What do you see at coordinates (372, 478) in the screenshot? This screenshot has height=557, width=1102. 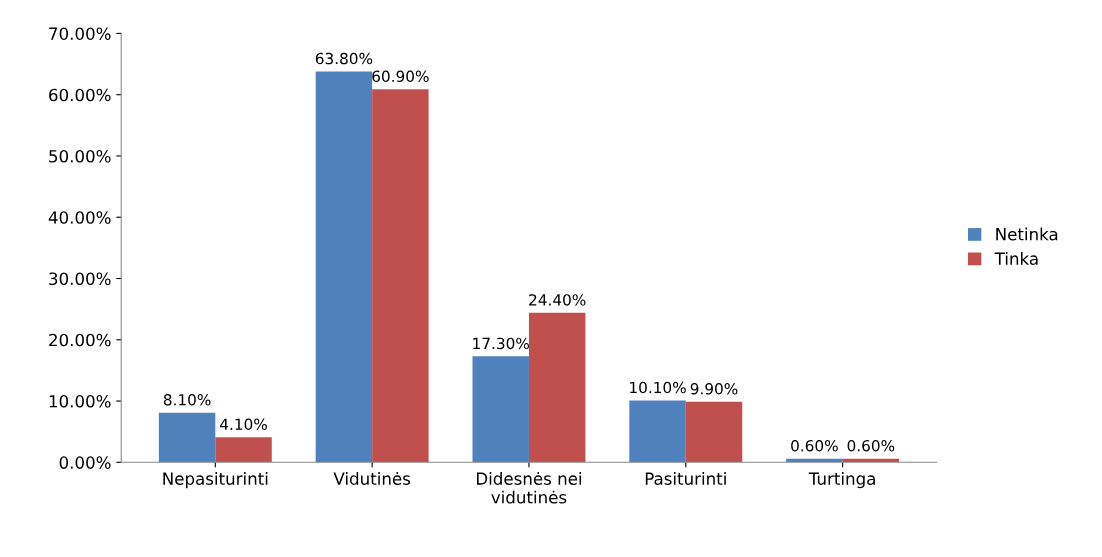 I see `x-tick-label: Vidutinės` at bounding box center [372, 478].